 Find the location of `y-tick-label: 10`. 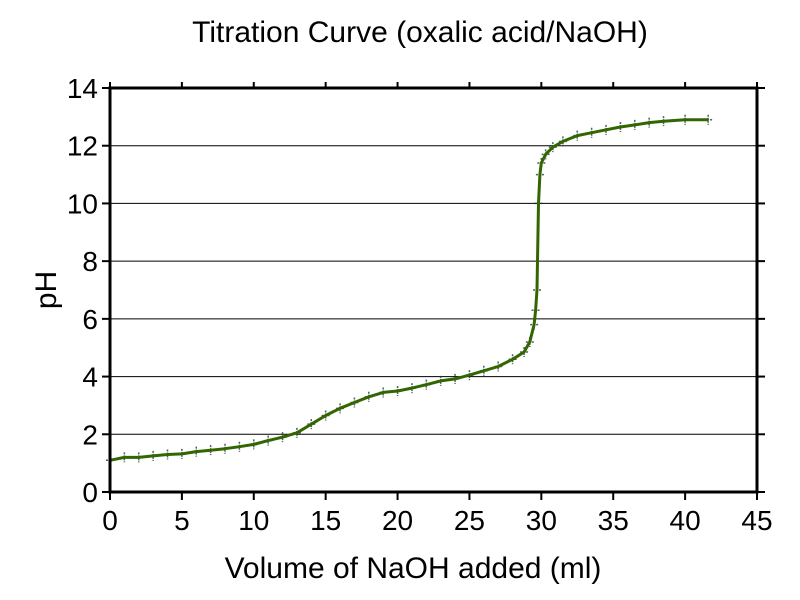

y-tick-label: 10 is located at coordinates (82, 203).